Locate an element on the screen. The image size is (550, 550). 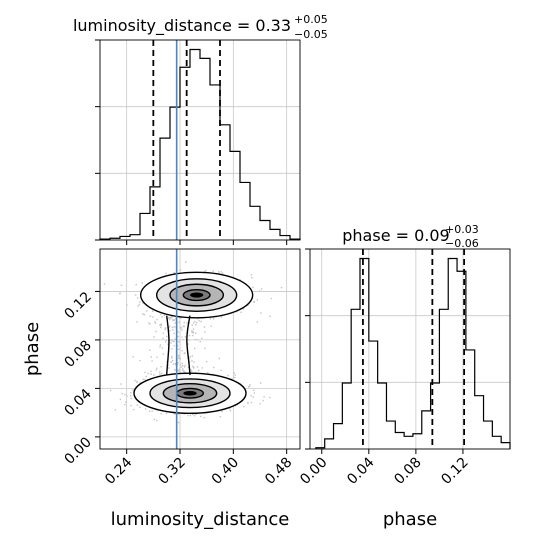
phase-title-minus: −0.06 is located at coordinates (462, 243).